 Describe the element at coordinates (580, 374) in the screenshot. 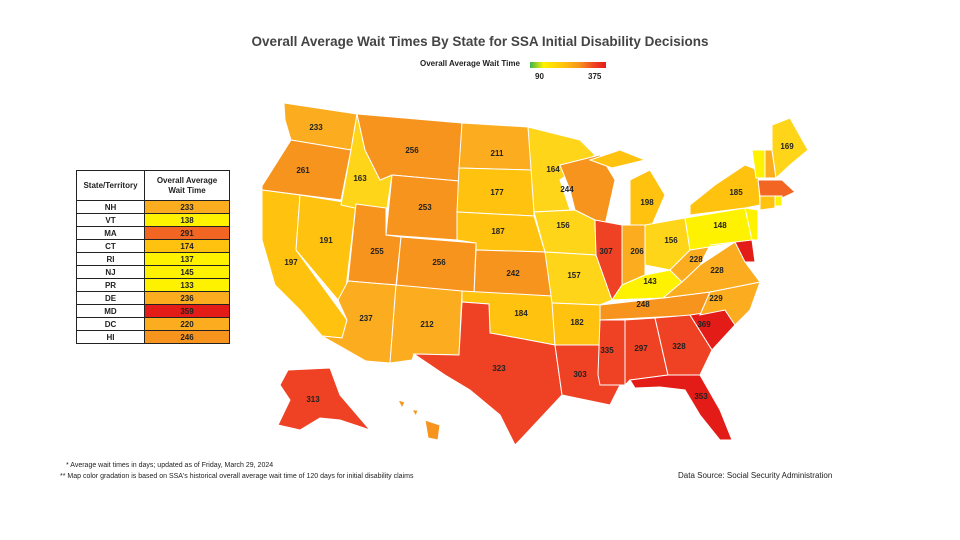

I see `state-value-label-LA: 303` at that location.